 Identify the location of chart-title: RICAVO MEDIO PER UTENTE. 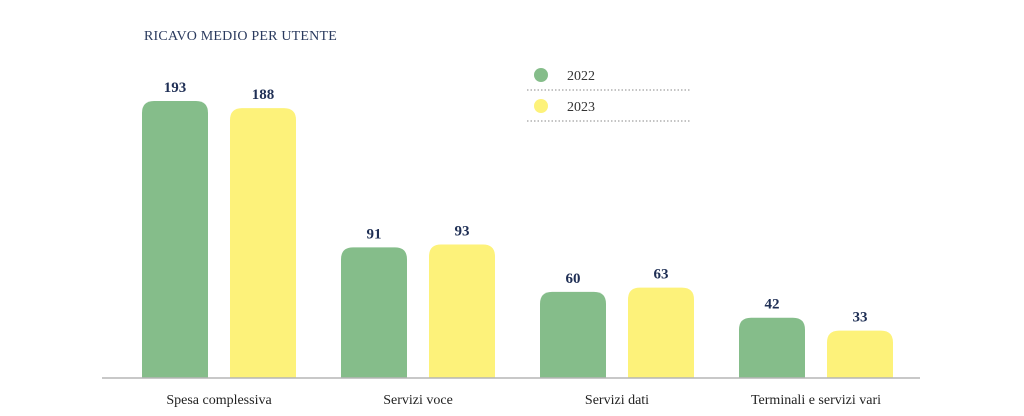
(240, 36).